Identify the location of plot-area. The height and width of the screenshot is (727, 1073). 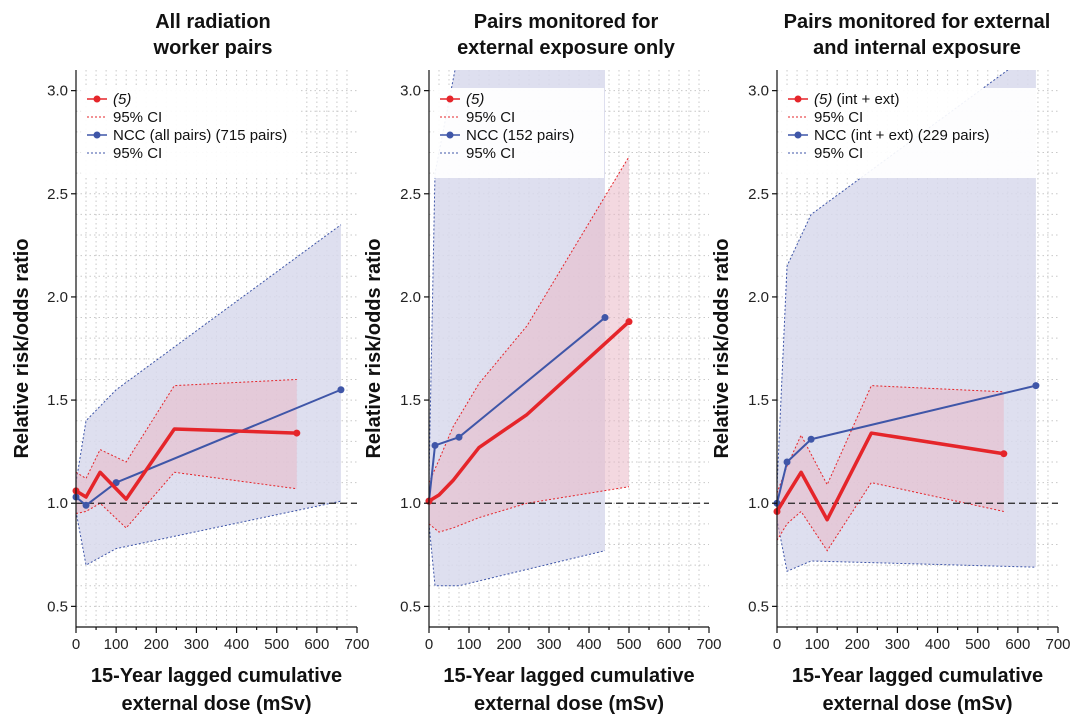
(209, 395).